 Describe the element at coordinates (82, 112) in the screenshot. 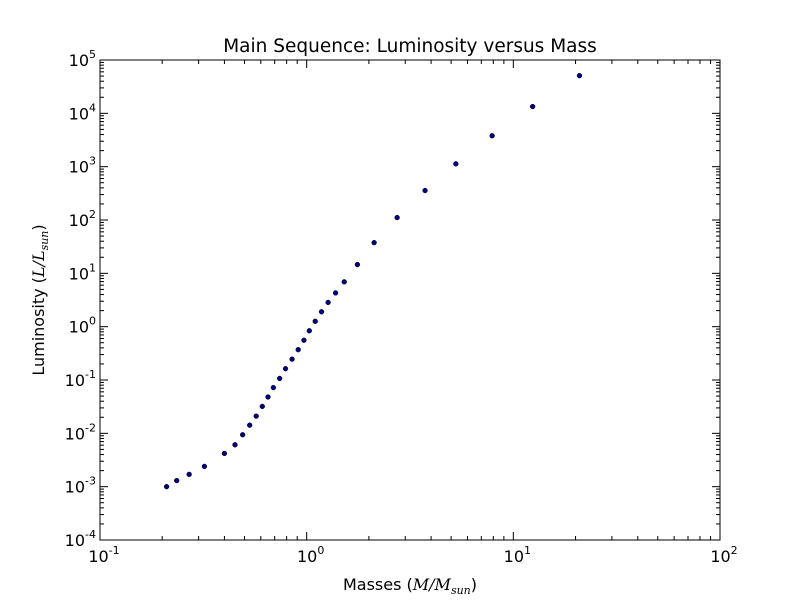

I see `y-tick-label: 10⁴` at that location.